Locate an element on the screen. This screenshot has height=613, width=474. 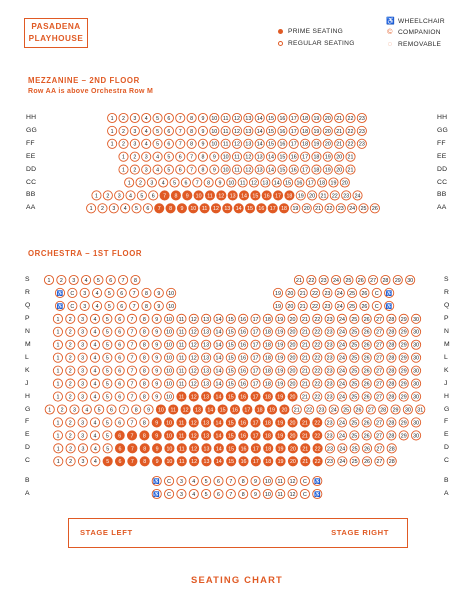
regular-seat: 26 is located at coordinates (367, 448).